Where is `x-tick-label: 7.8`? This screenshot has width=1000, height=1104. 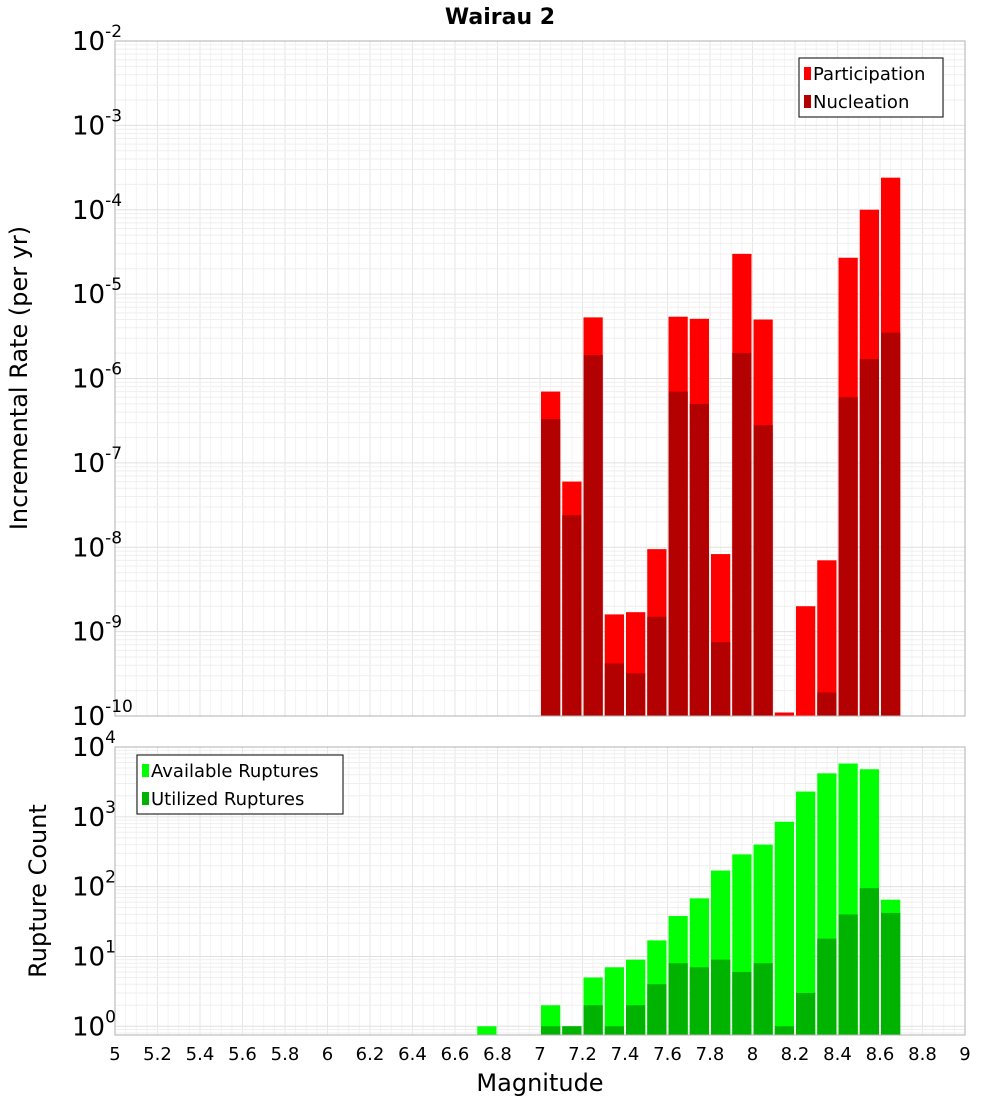 x-tick-label: 7.8 is located at coordinates (710, 1054).